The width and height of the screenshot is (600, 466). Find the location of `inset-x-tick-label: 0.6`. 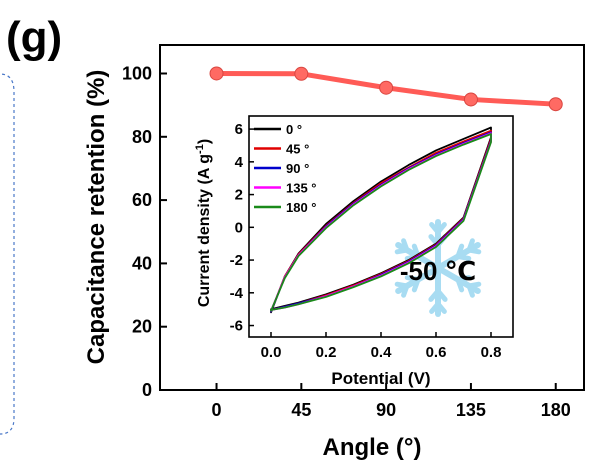

inset-x-tick-label: 0.6 is located at coordinates (436, 352).